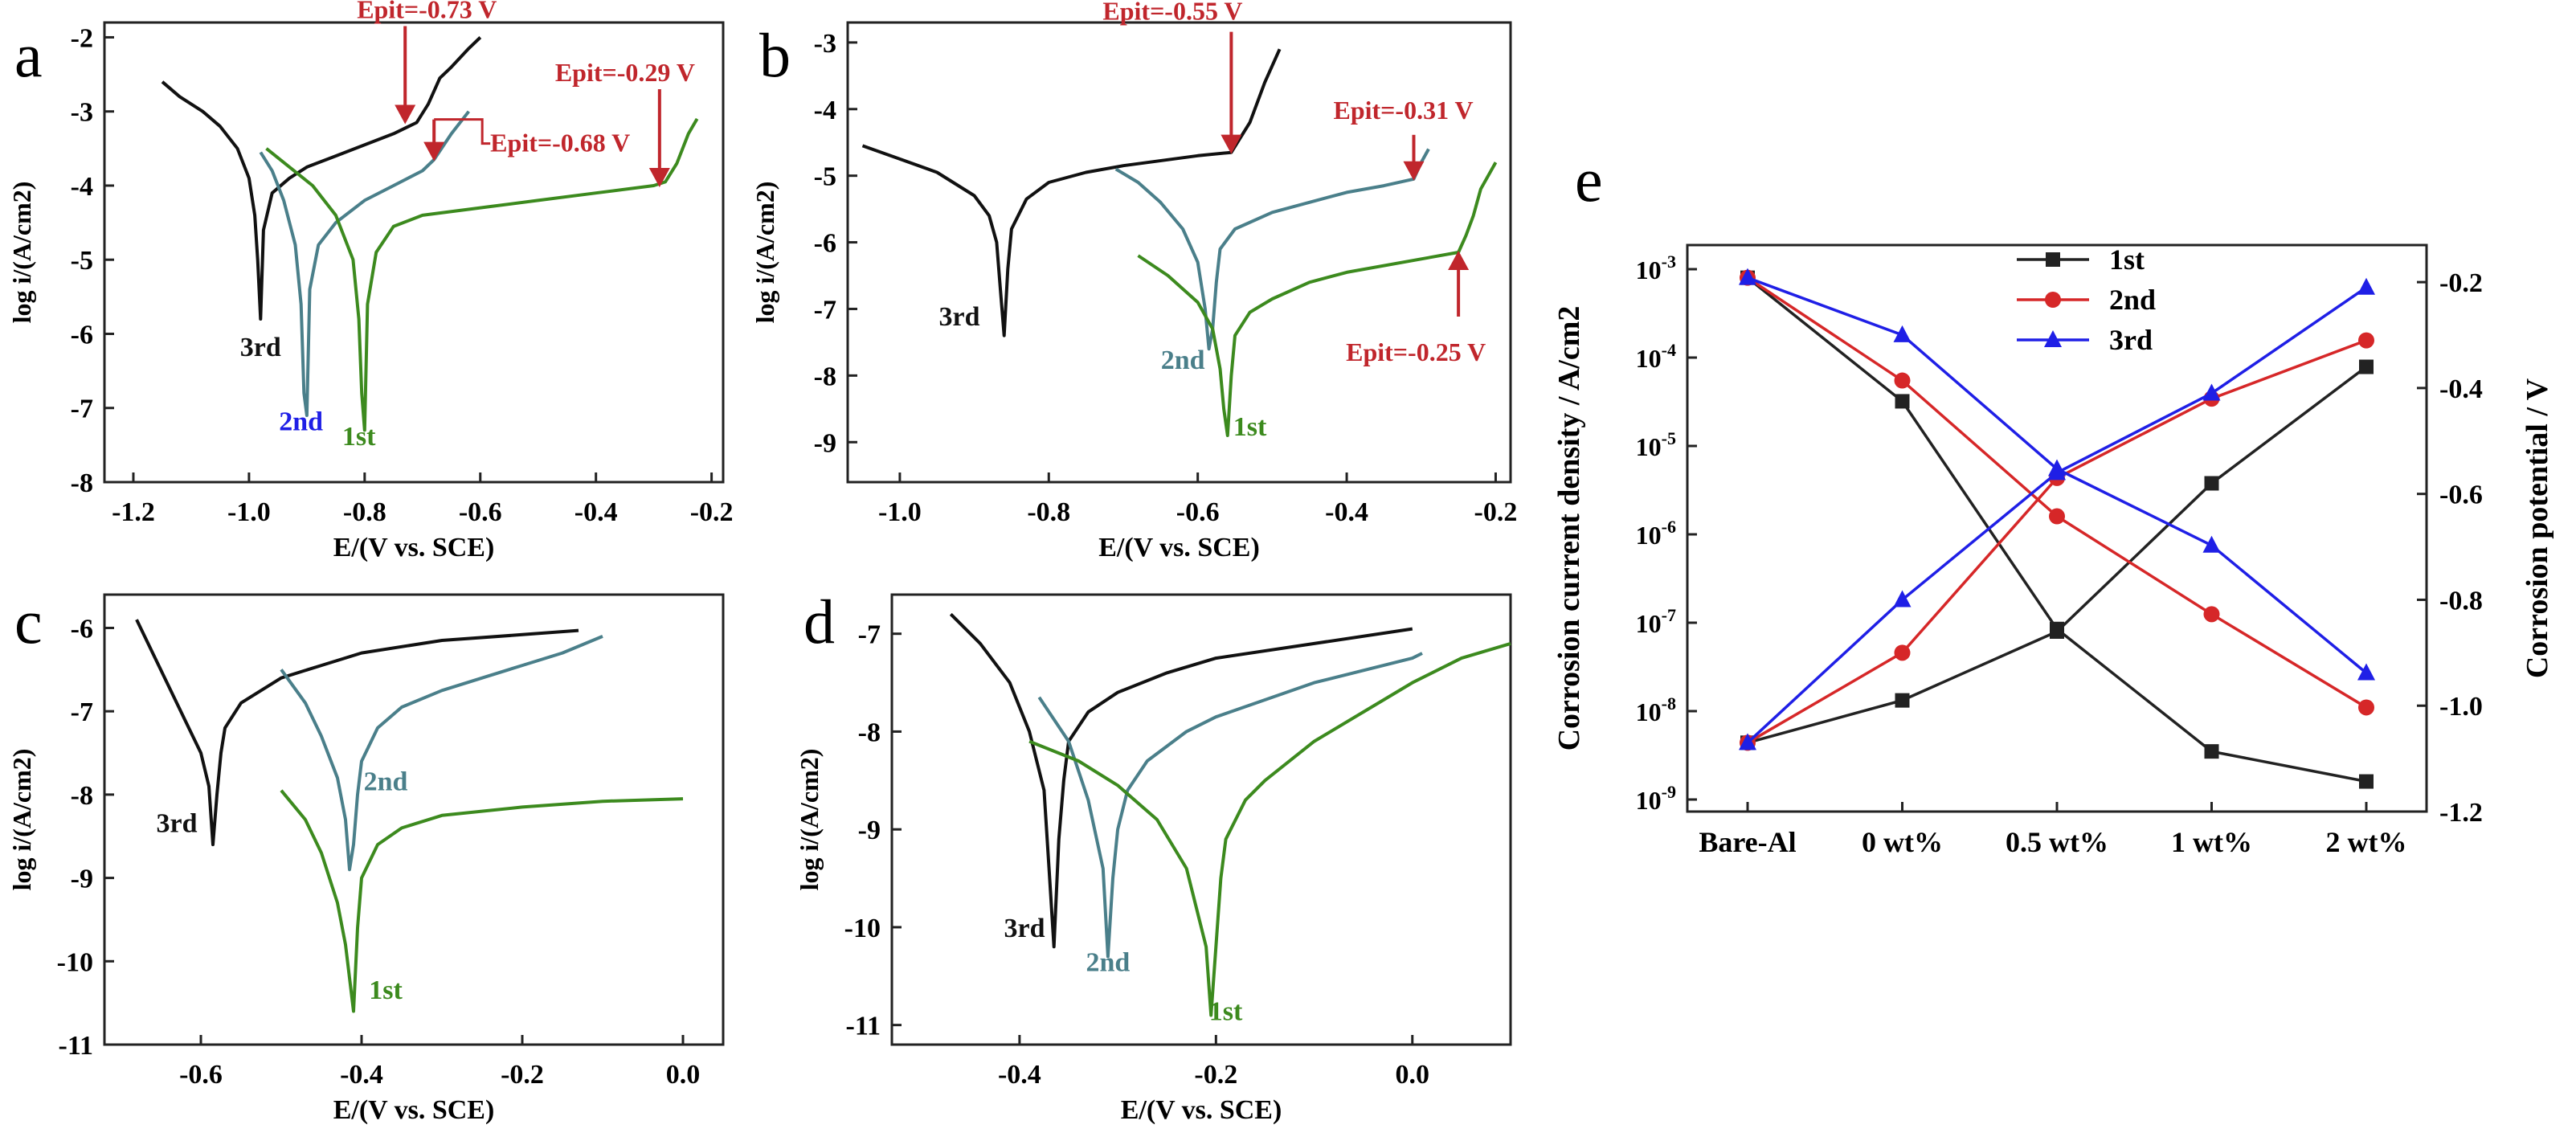 This screenshot has height=1137, width=2576. I want to click on x-tick-label: 0.5 wt%, so click(2057, 842).